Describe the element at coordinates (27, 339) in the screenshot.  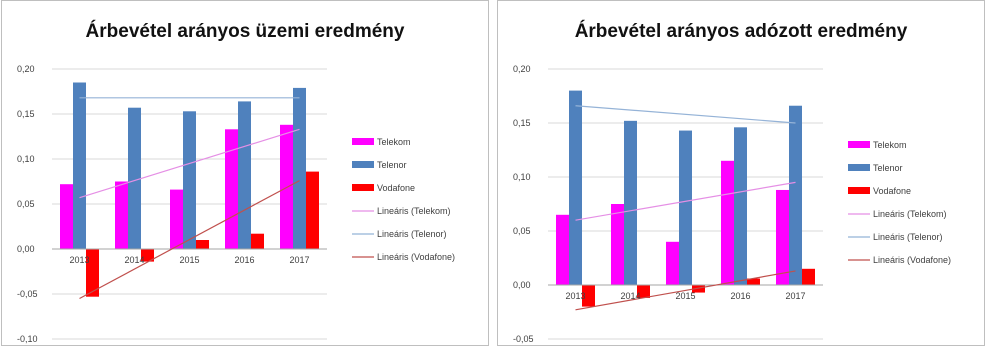
I see `y-tick-label: -0,10` at that location.